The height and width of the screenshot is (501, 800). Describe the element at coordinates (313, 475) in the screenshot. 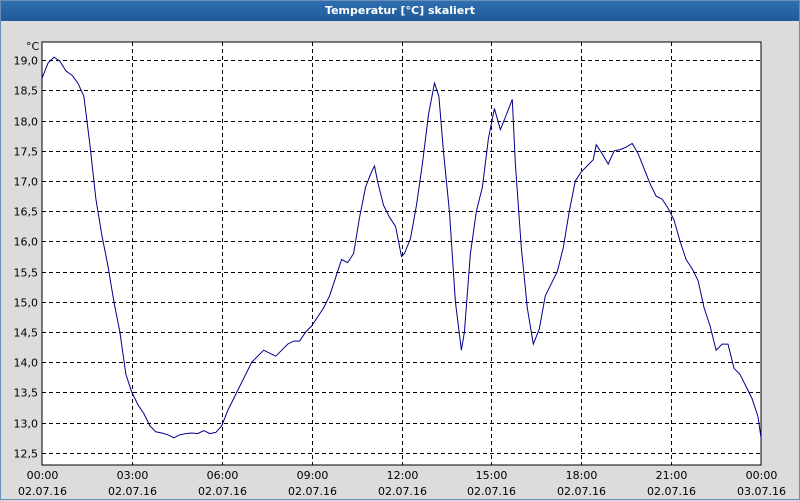

I see `x-tick-time-label: 09:00` at that location.